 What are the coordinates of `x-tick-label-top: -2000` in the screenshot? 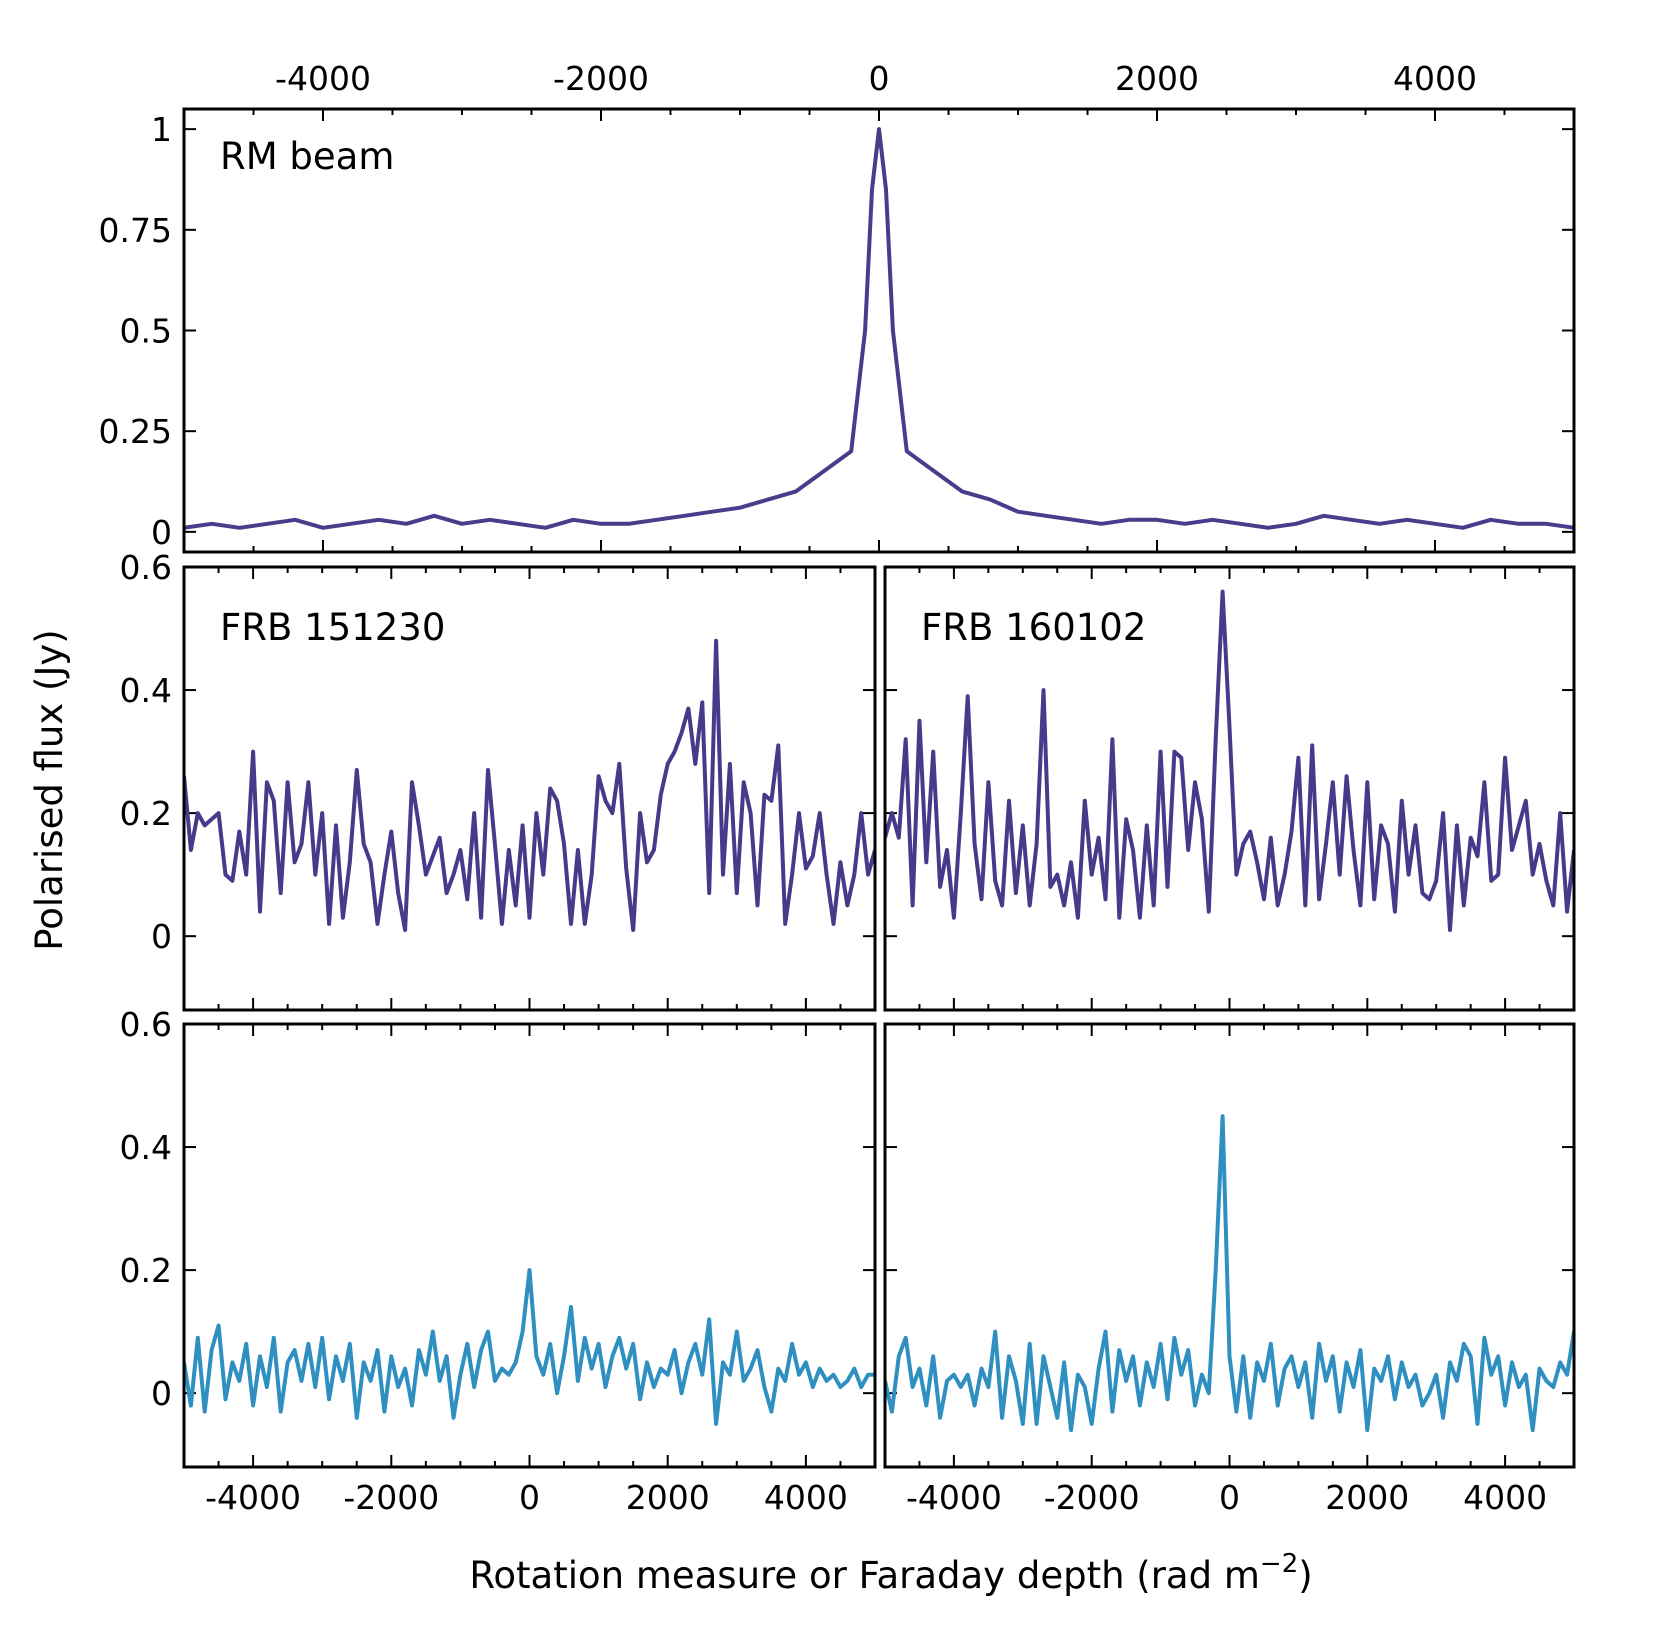 It's located at (601, 78).